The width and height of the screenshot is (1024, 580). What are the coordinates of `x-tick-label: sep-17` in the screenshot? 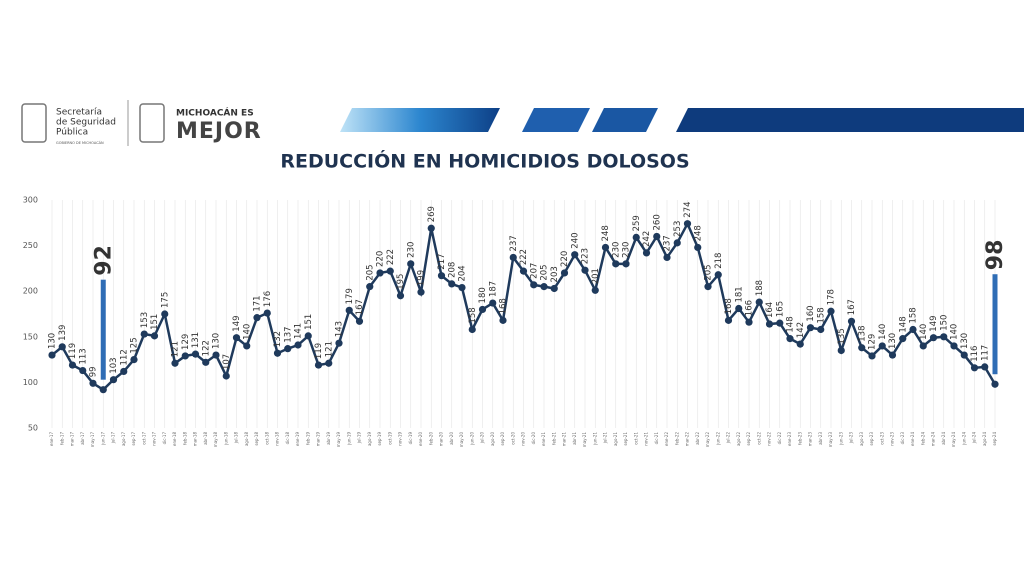 It's located at (133, 439).